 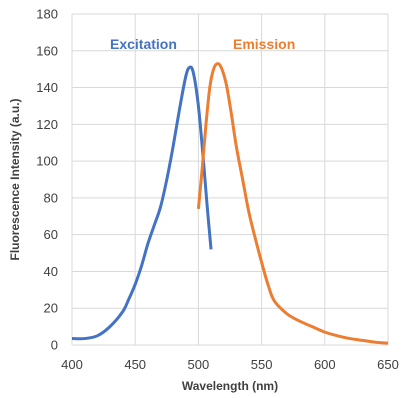 I want to click on emission-series-label: Emission, so click(x=264, y=44).